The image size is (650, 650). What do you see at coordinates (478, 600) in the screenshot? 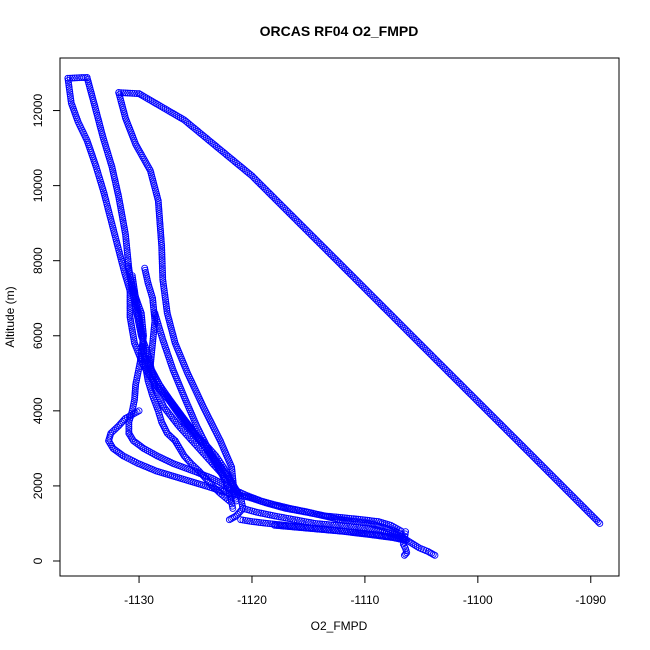
I see `x-tick-label: -1100` at bounding box center [478, 600].